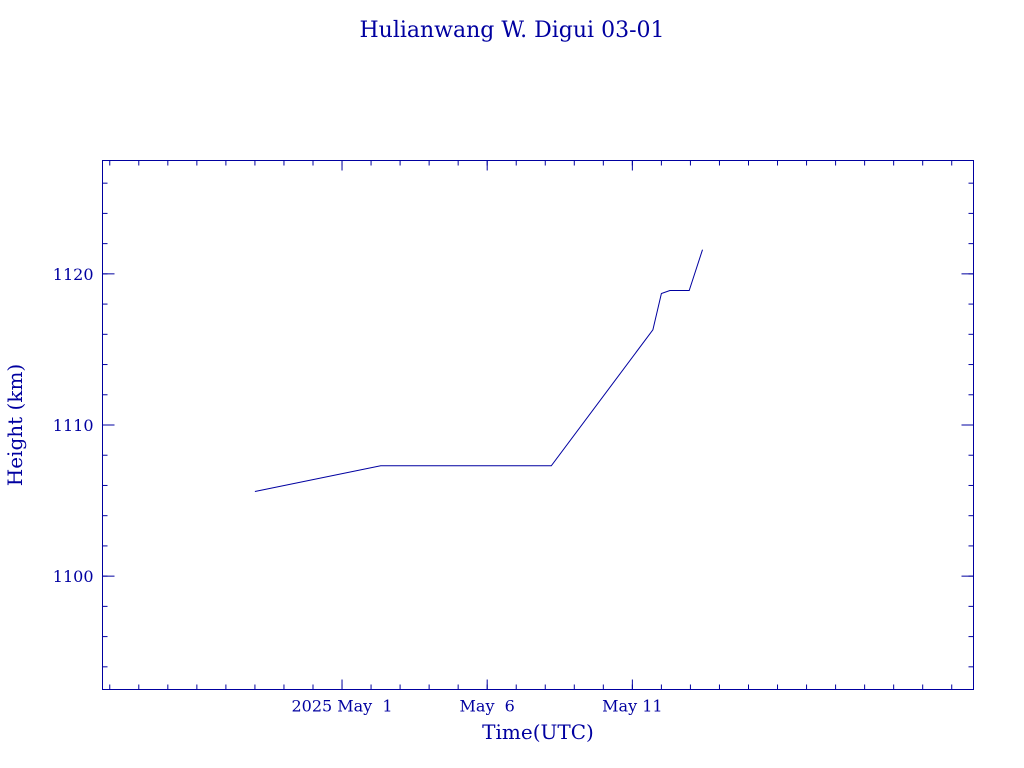  I want to click on series-line, so click(478, 370).